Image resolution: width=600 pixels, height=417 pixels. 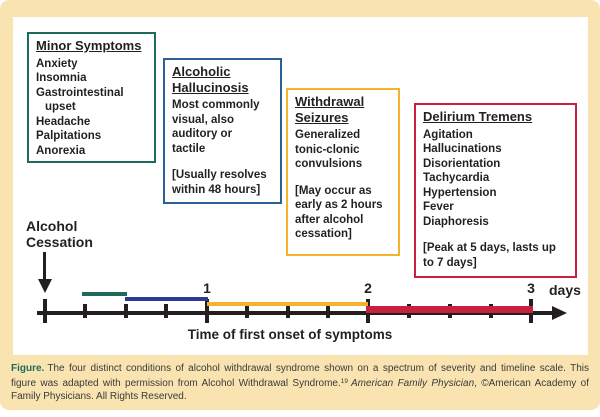 What do you see at coordinates (69, 136) in the screenshot?
I see `symptom-item: Palpitations` at bounding box center [69, 136].